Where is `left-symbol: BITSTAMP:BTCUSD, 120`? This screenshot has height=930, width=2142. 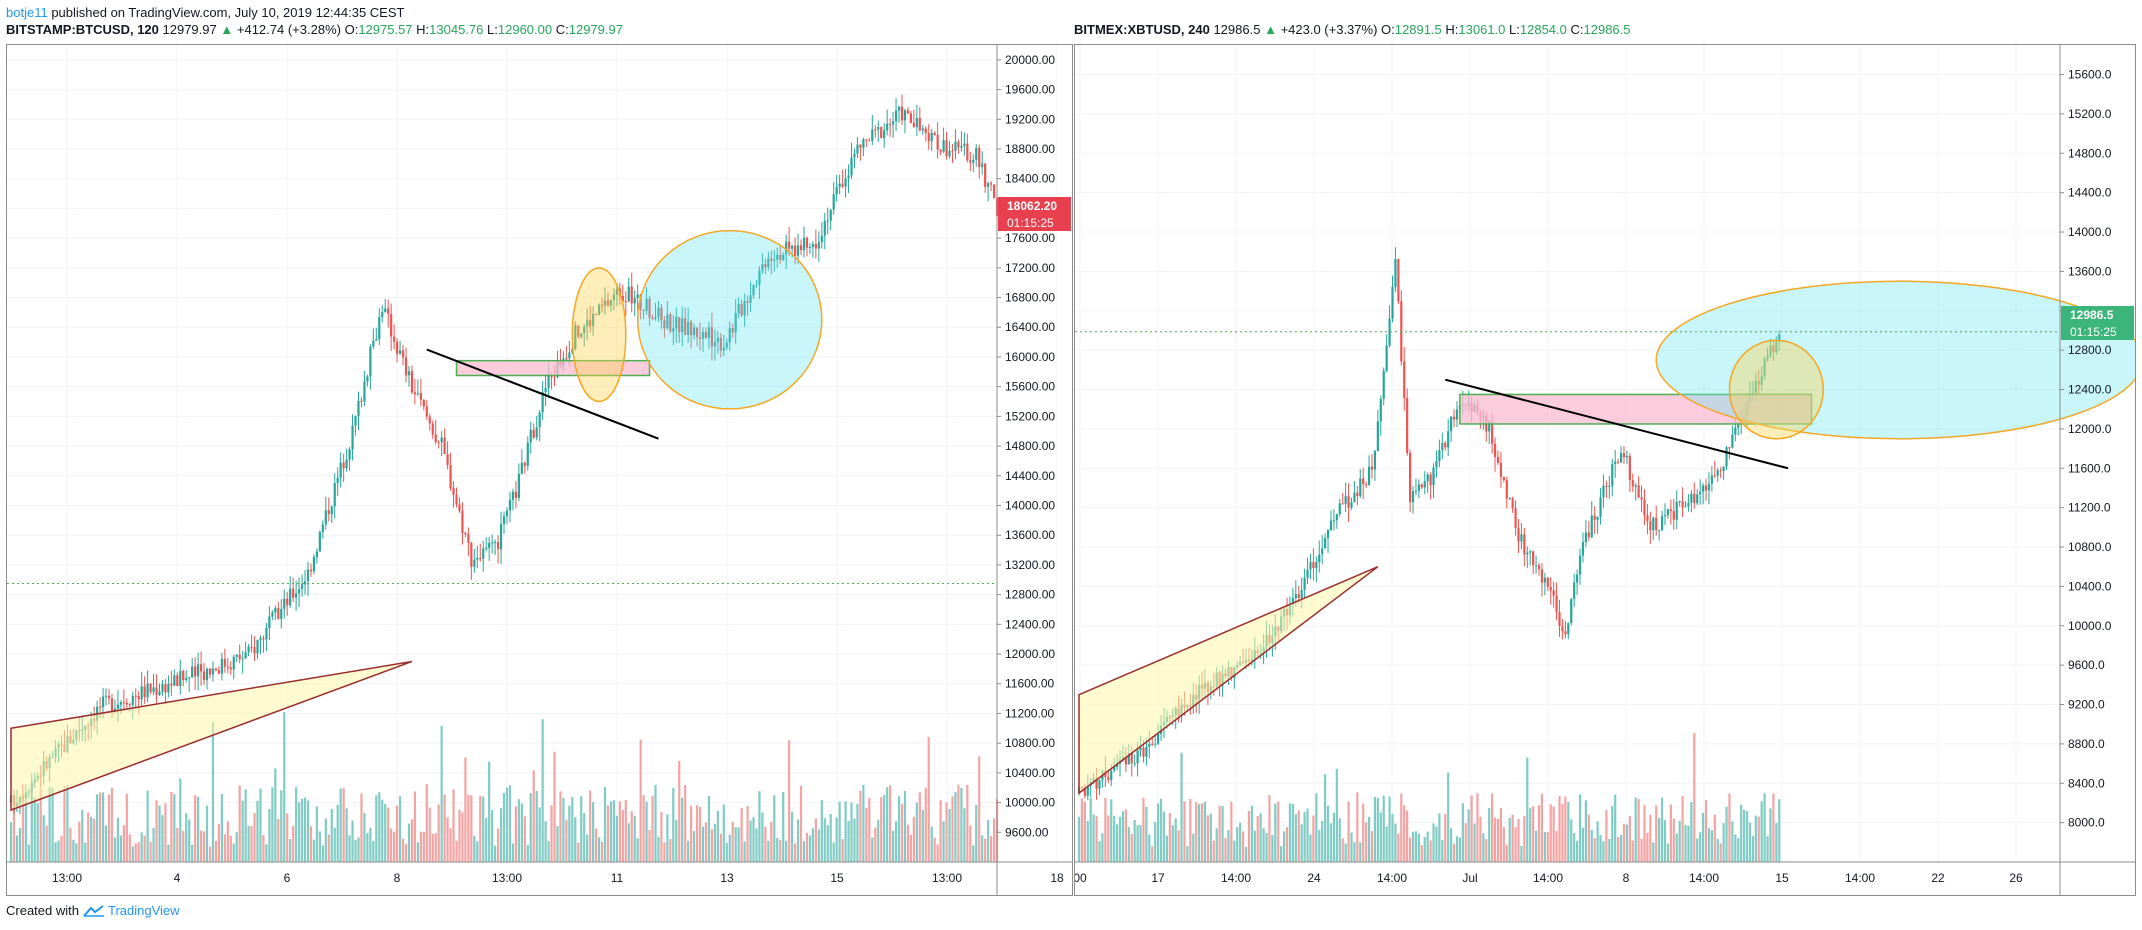 left-symbol: BITSTAMP:BTCUSD, 120 is located at coordinates (82, 29).